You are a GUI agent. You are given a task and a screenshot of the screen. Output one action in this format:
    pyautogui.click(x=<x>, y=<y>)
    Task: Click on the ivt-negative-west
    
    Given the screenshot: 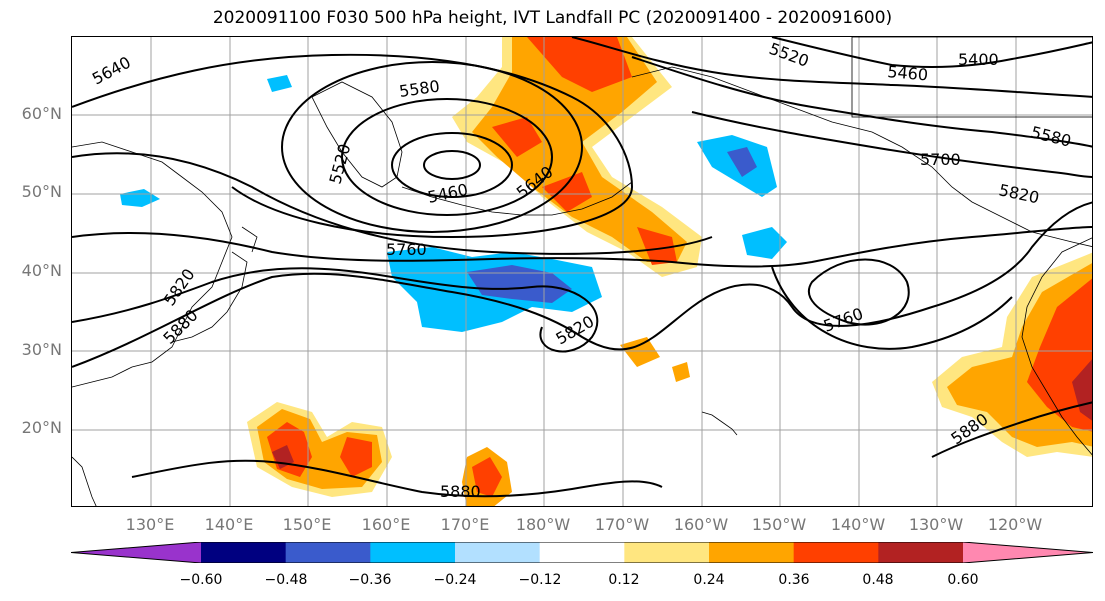 What is the action you would take?
    pyautogui.click(x=140, y=198)
    